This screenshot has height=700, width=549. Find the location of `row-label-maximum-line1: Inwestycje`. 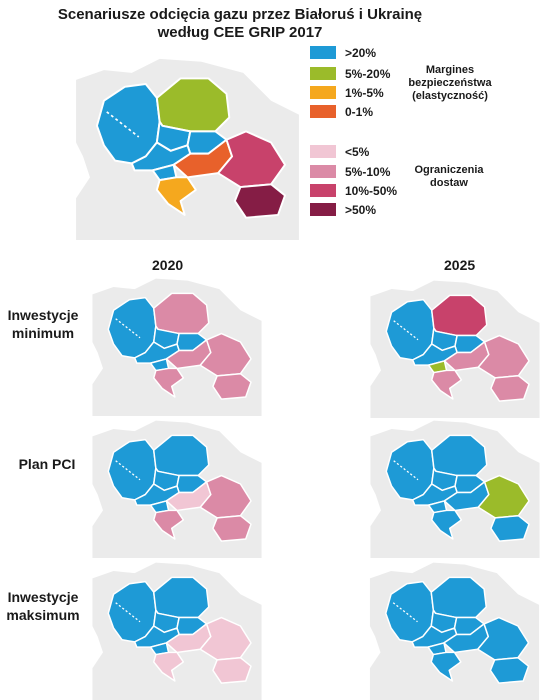

row-label-maximum-line1: Inwestycje is located at coordinates (43, 597).